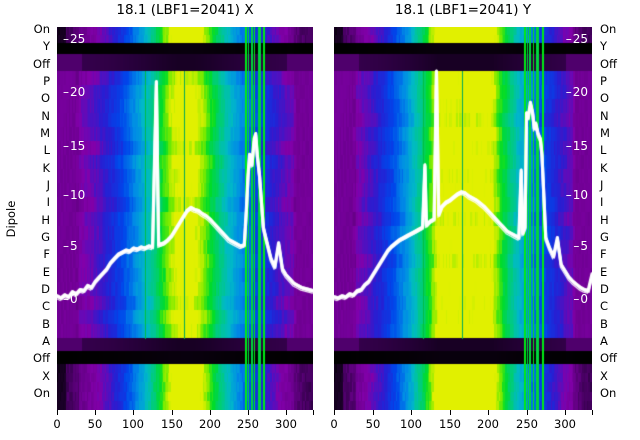 Image resolution: width=640 pixels, height=440 pixels. I want to click on category-label-o-4: O, so click(605, 98).